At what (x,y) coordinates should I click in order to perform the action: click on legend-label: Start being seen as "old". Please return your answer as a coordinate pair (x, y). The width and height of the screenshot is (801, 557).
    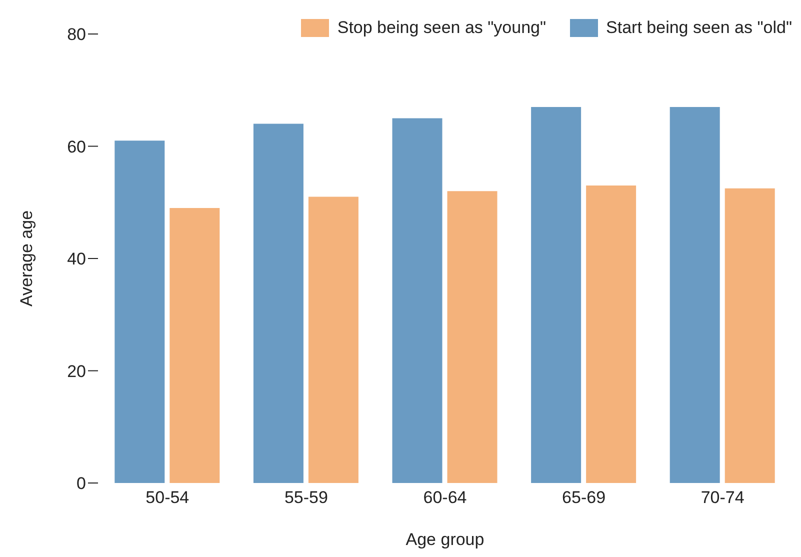
    Looking at the image, I should click on (698, 28).